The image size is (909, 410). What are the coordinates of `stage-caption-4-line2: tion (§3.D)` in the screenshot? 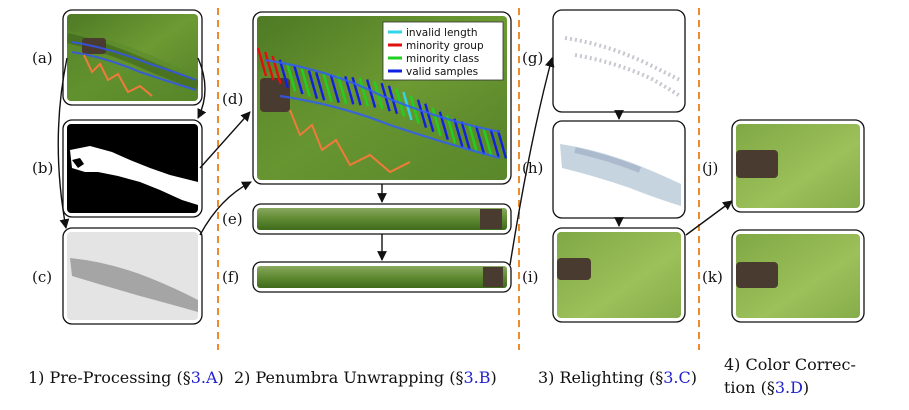 It's located at (766, 387).